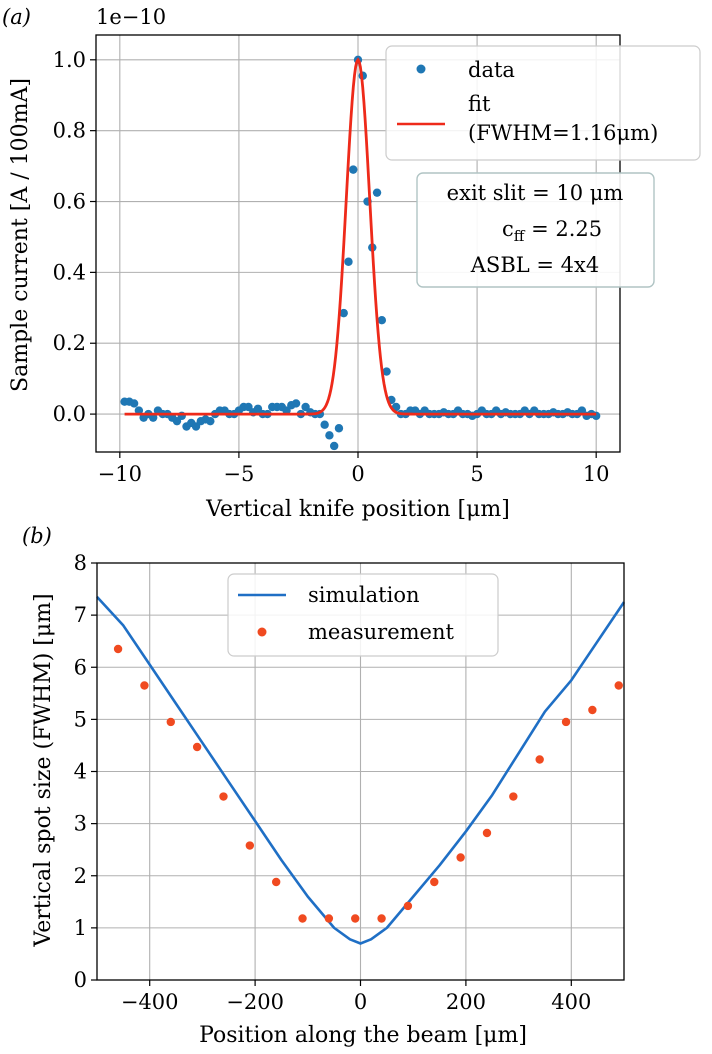 The height and width of the screenshot is (1054, 712). What do you see at coordinates (69, 60) in the screenshot?
I see `y-tick-label: 1.0` at bounding box center [69, 60].